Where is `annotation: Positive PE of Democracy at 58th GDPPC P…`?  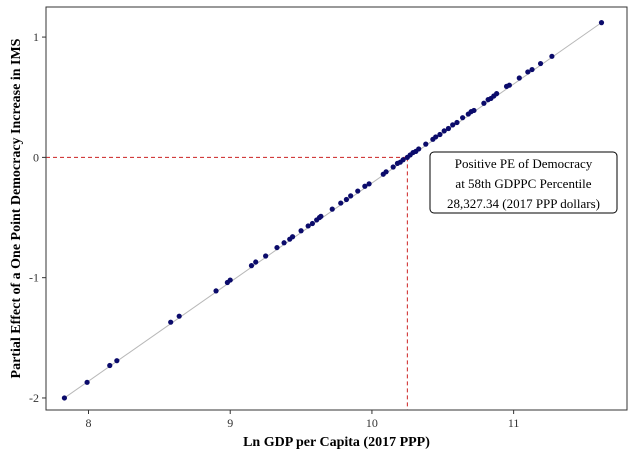 annotation: Positive PE of Democracy at 58th GDPPC P… is located at coordinates (523, 182).